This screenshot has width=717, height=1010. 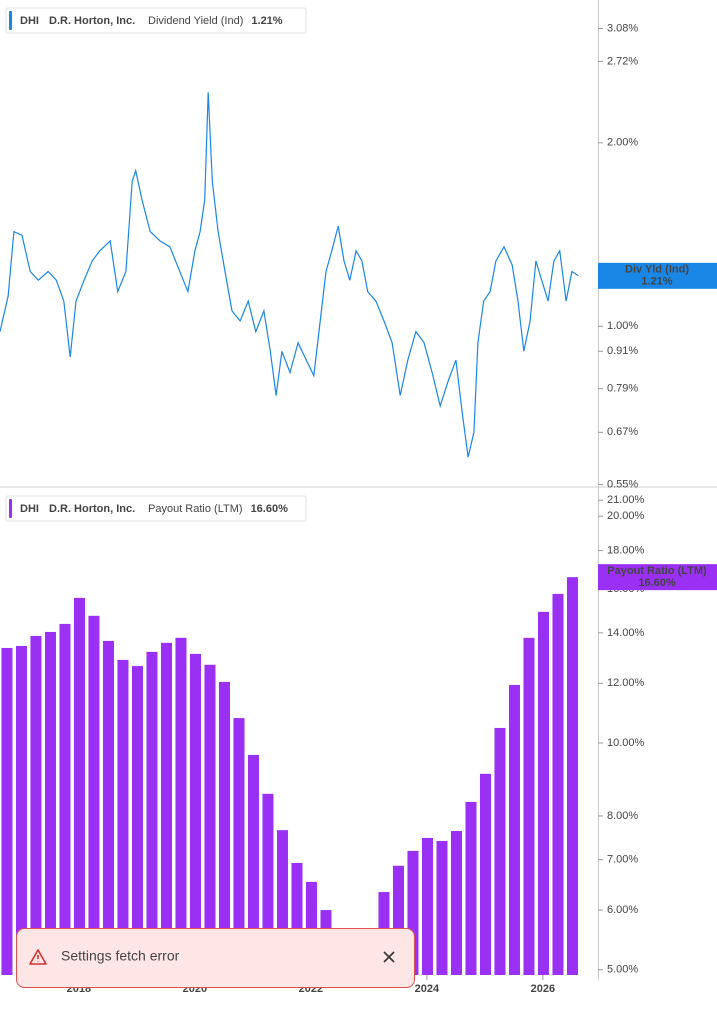 I want to click on y-tick-label: 14.00%, so click(x=626, y=633).